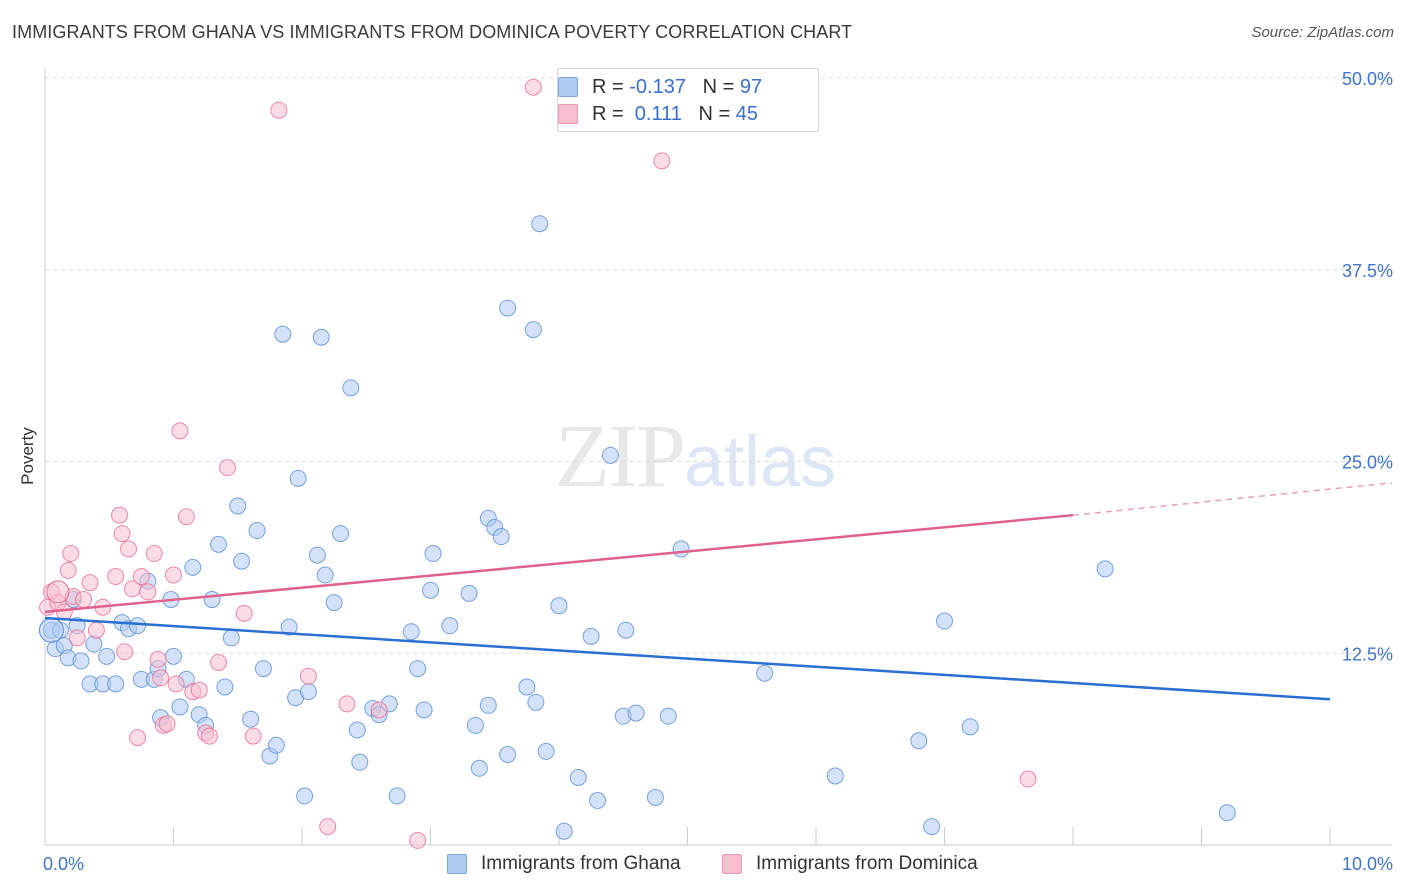 This screenshot has height=892, width=1406. Describe the element at coordinates (1367, 654) in the screenshot. I see `y-tick-label: 12.5%` at that location.